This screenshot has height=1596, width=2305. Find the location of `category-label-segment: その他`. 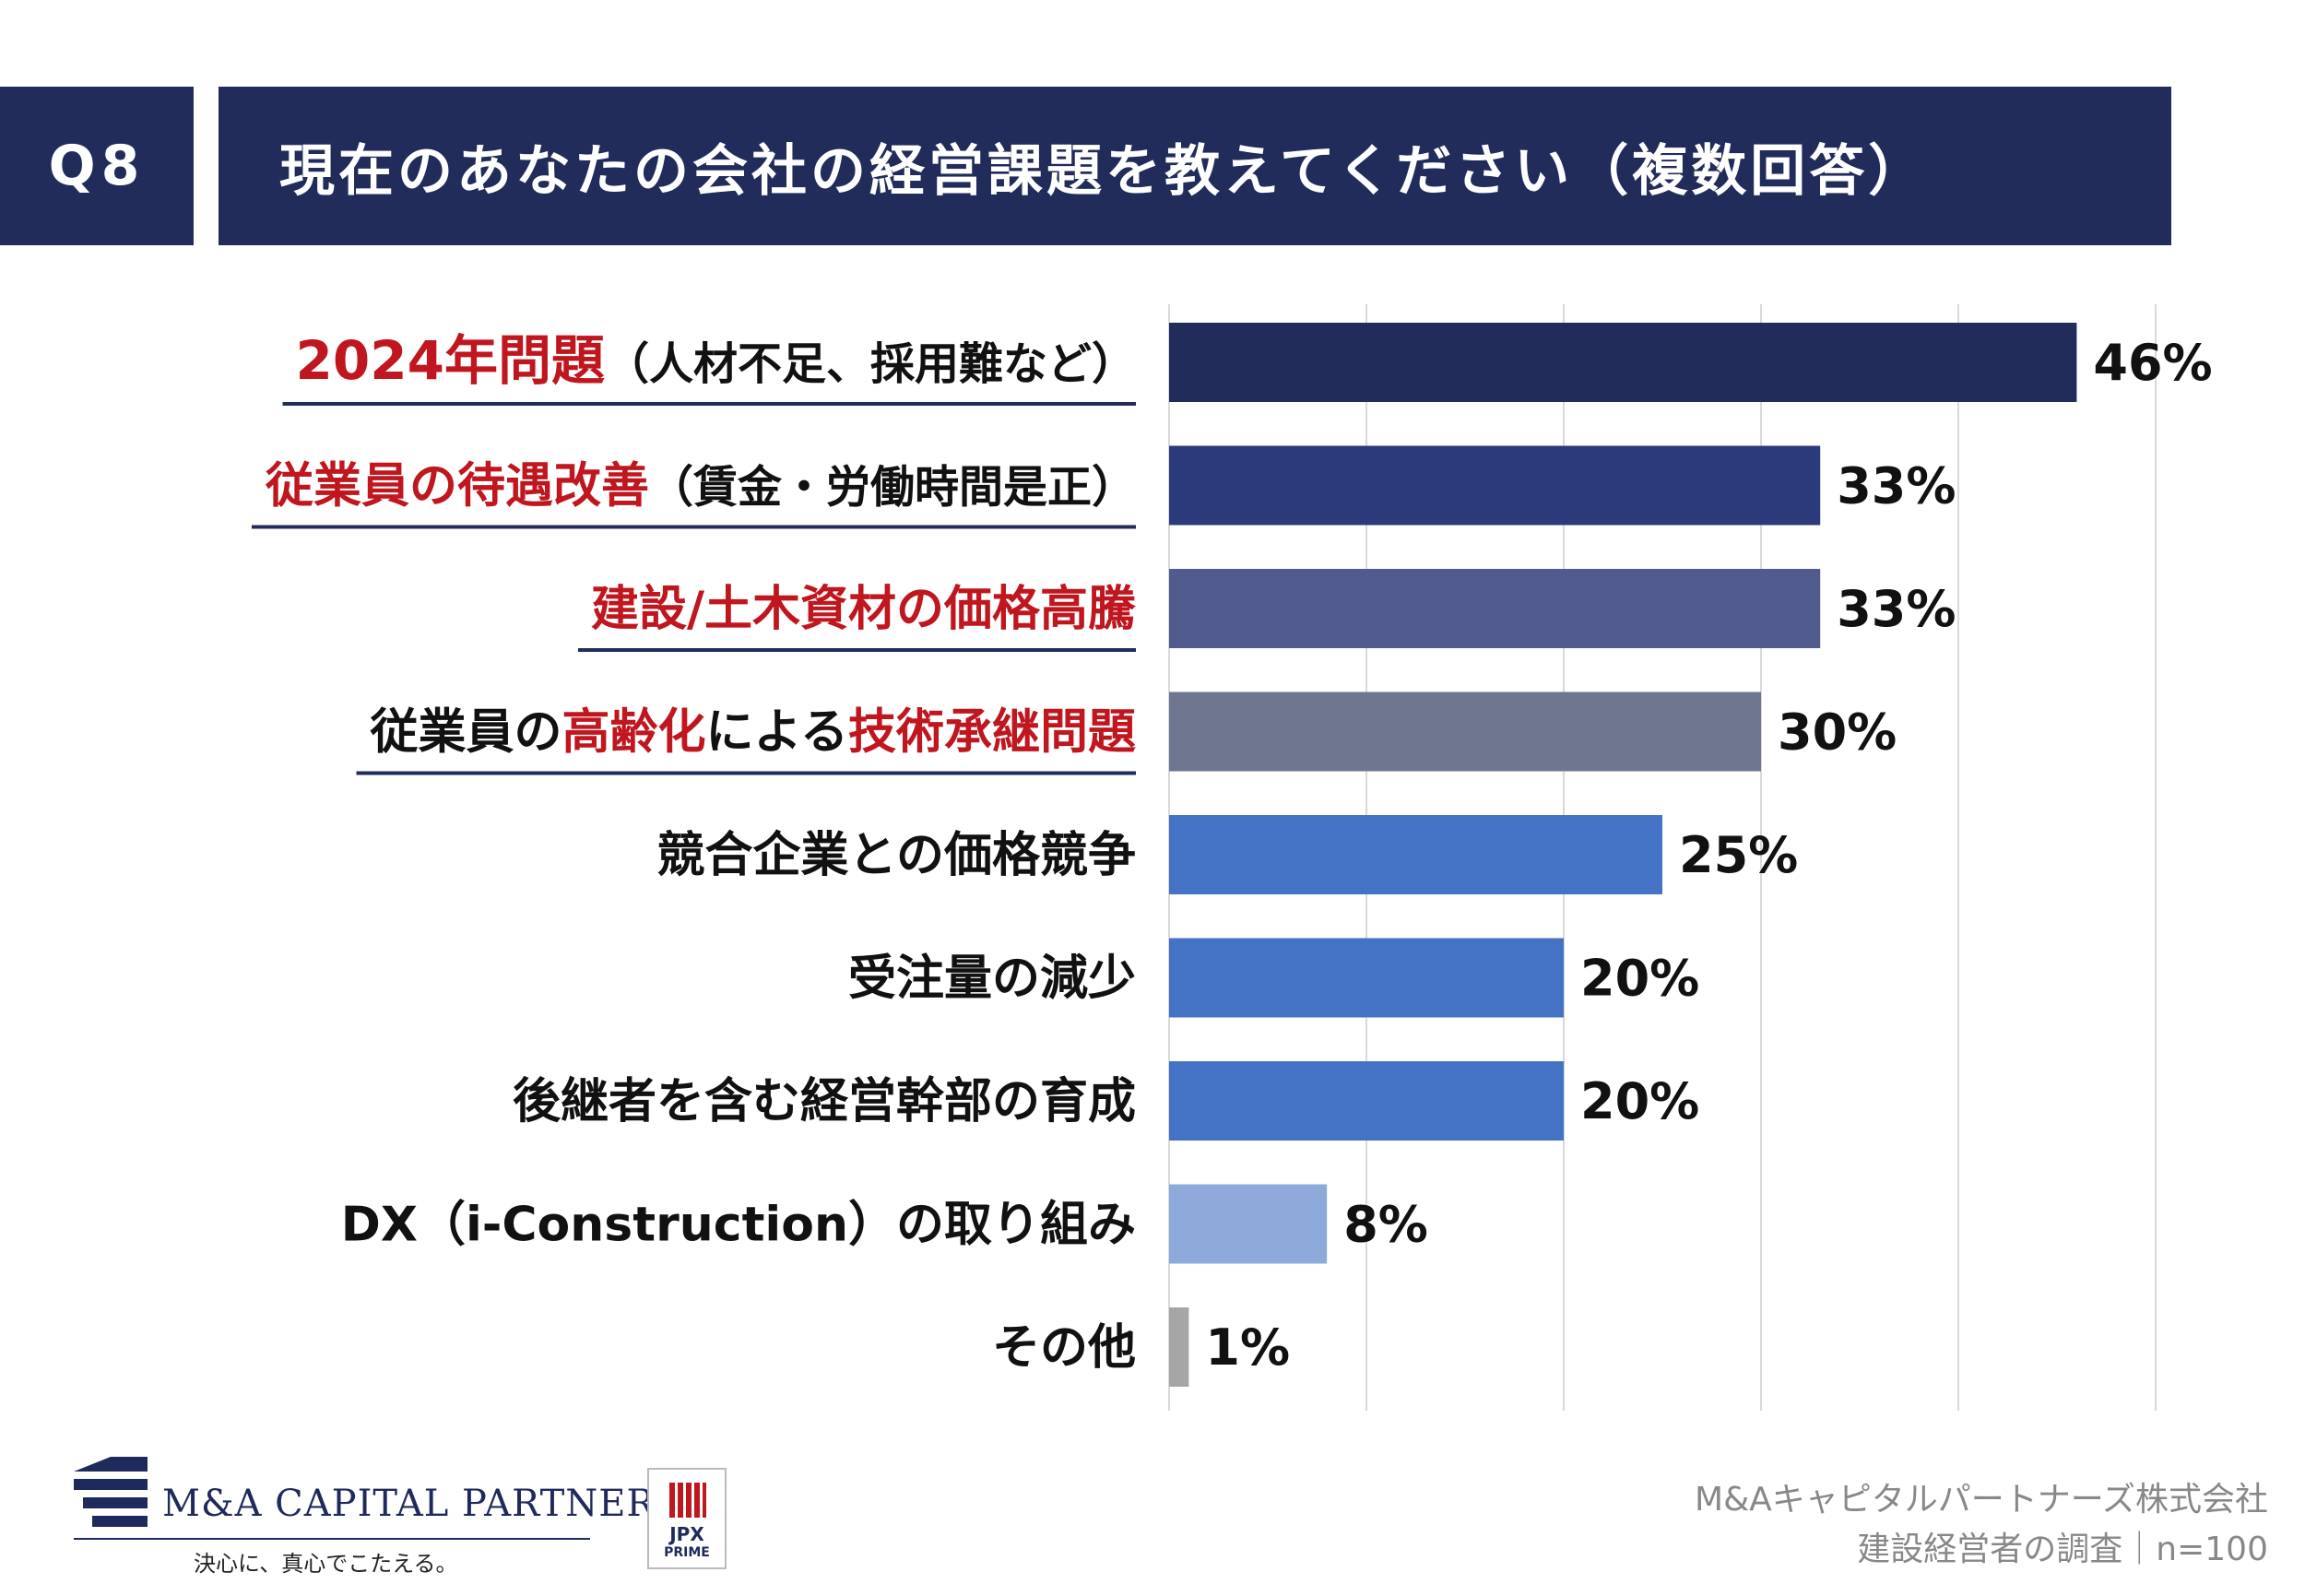

category-label-segment: その他 is located at coordinates (1064, 1348).